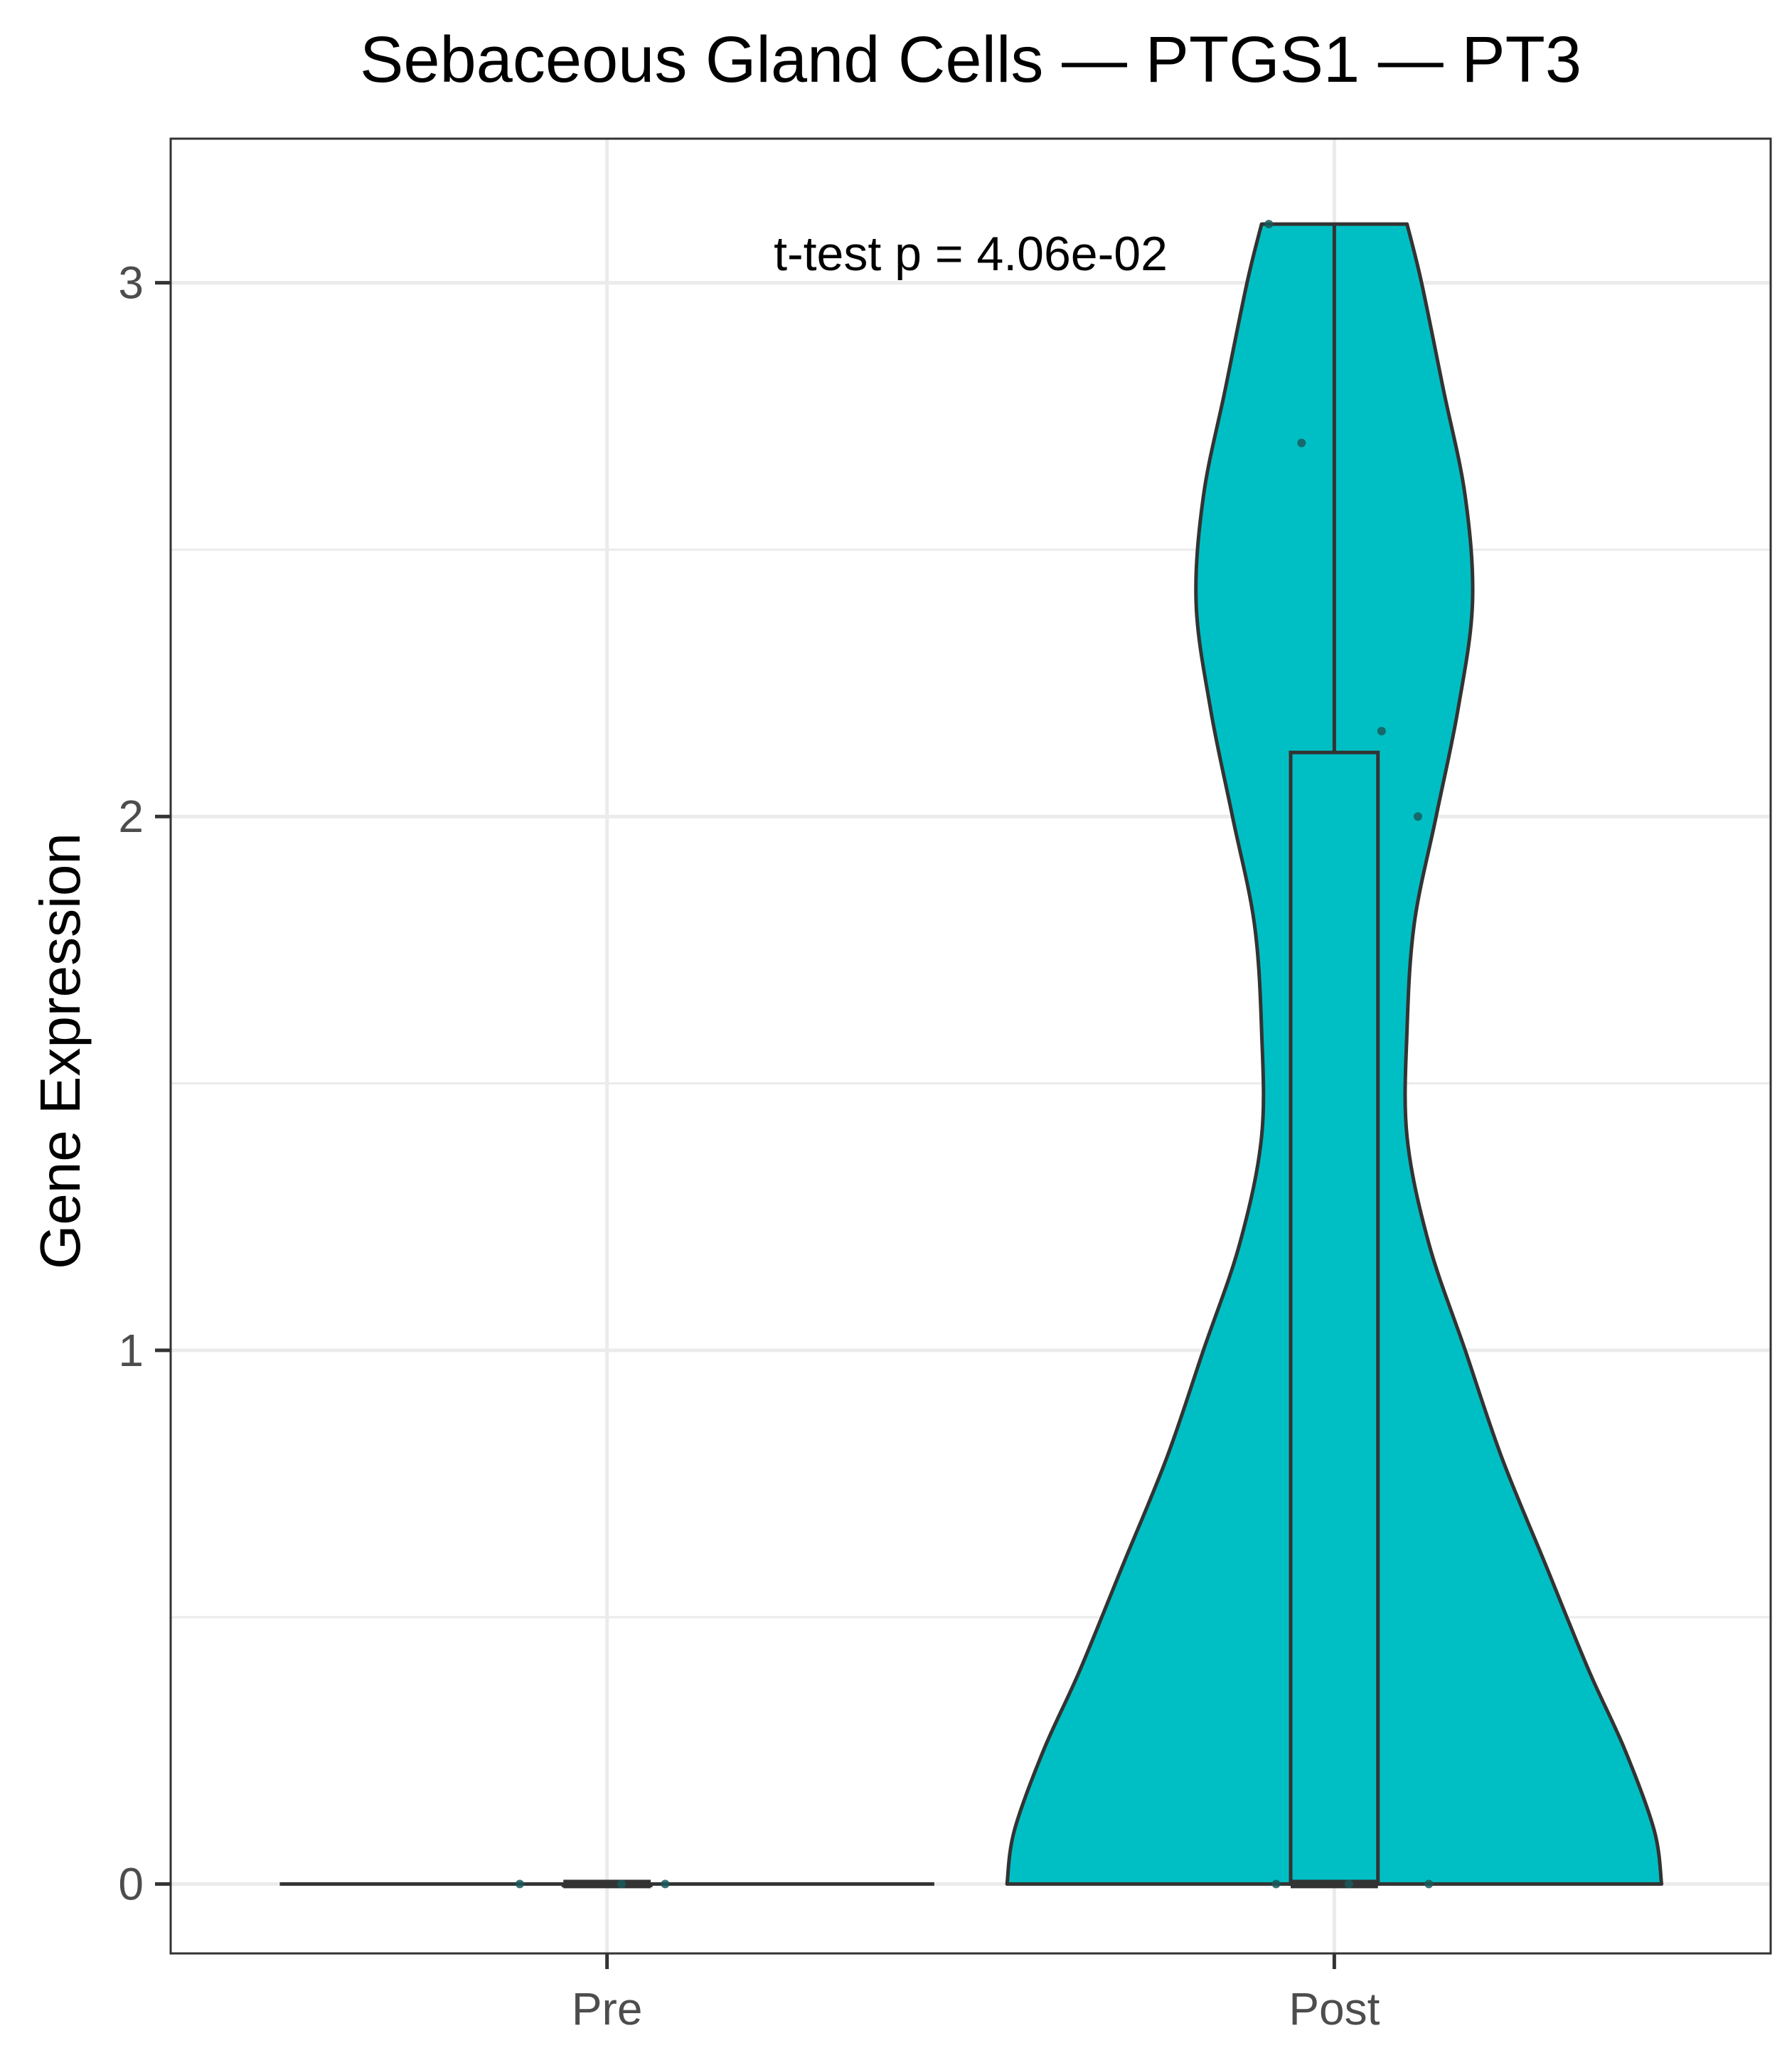 This screenshot has width=1792, height=2048. I want to click on y-axis: 0 1 2 3, so click(144, 1083).